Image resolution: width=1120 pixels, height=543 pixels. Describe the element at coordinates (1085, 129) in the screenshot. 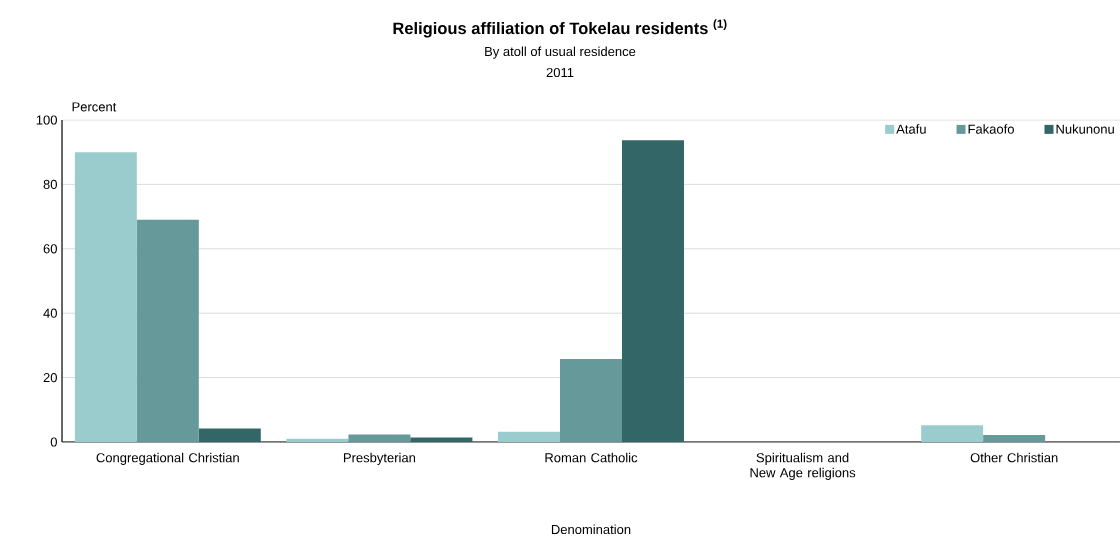

I see `legend-label: Nukunonu` at that location.